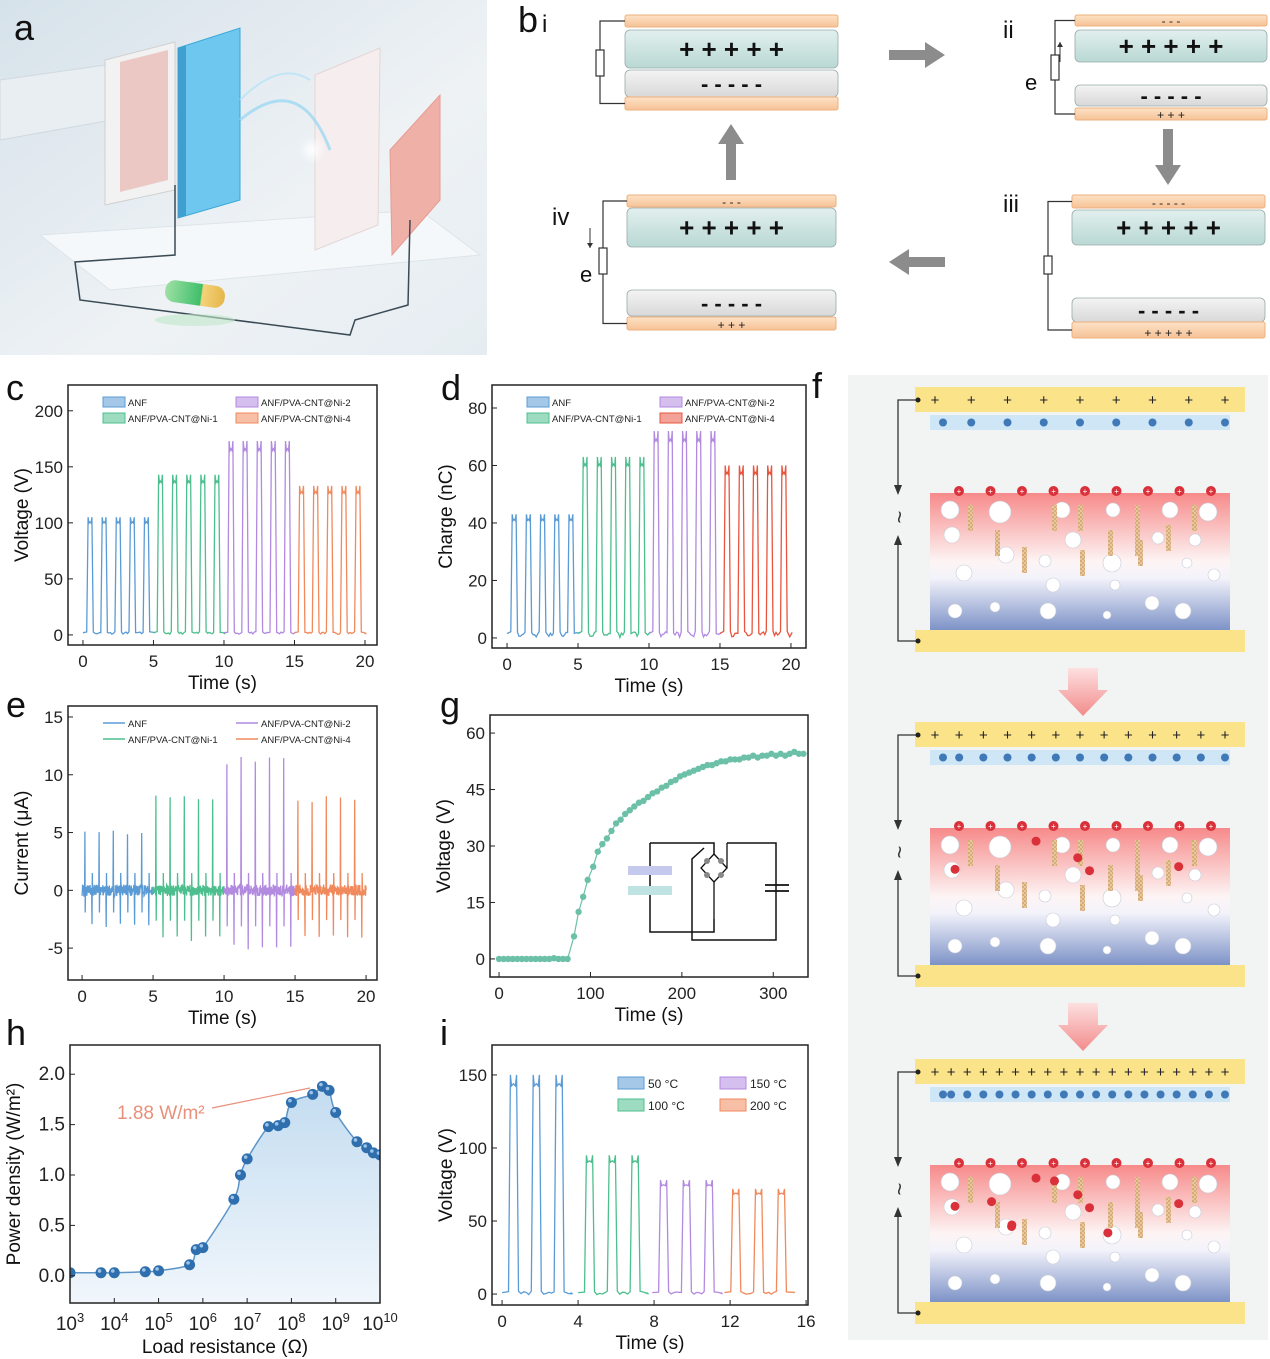 The height and width of the screenshot is (1359, 1270). I want to click on negative-charges: - - - - -, so click(731, 84).